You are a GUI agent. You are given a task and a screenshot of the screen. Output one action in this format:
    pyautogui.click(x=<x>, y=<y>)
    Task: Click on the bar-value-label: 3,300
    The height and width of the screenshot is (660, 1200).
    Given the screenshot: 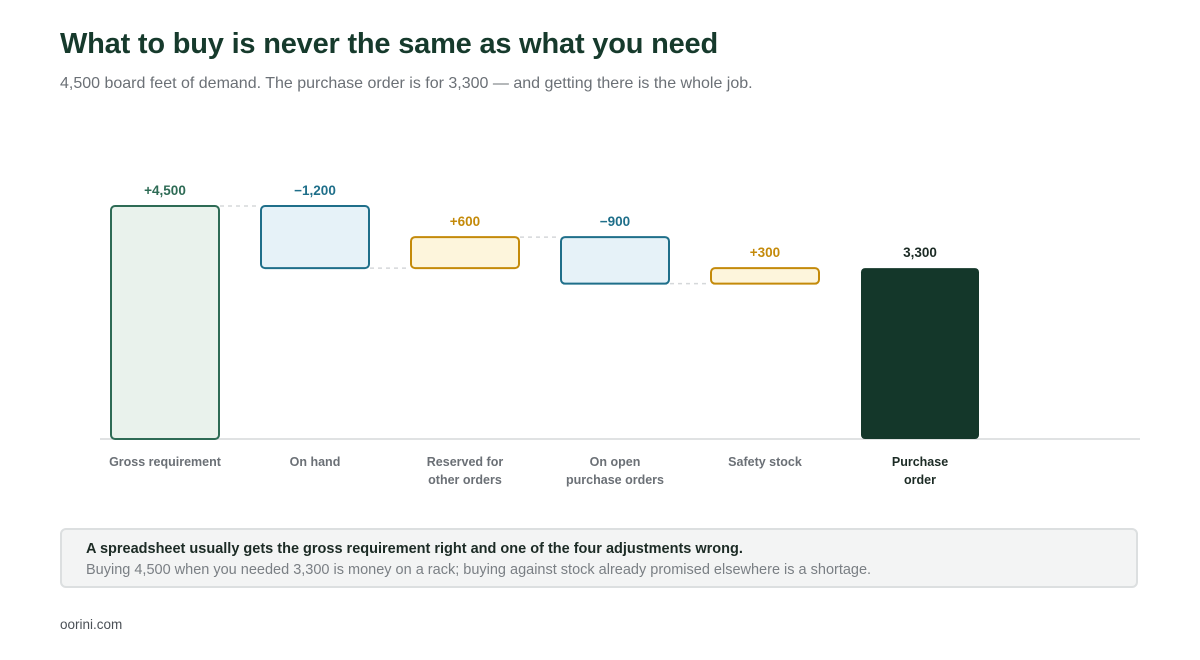 What is the action you would take?
    pyautogui.click(x=920, y=252)
    